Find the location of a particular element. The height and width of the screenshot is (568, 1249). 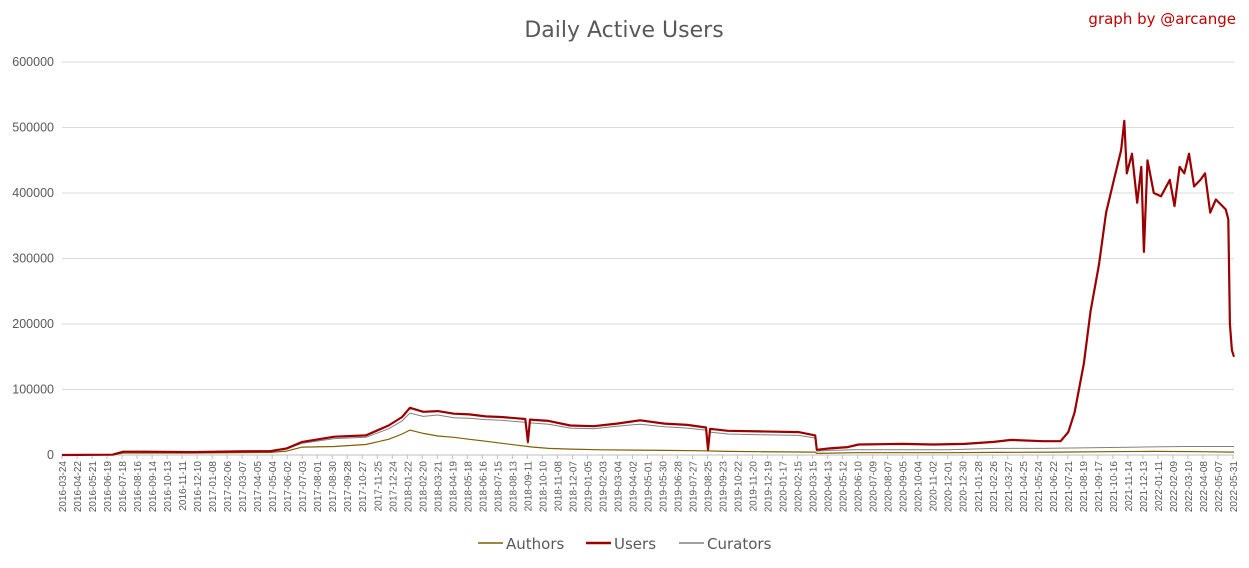

x-tick-label: 2018-04-19 is located at coordinates (453, 487).